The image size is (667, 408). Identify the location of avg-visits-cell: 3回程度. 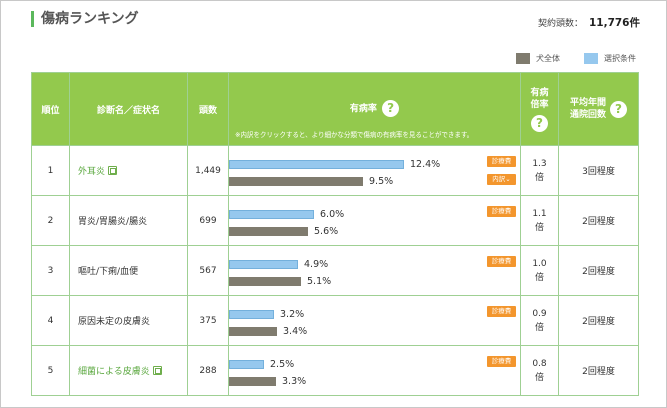
(598, 170).